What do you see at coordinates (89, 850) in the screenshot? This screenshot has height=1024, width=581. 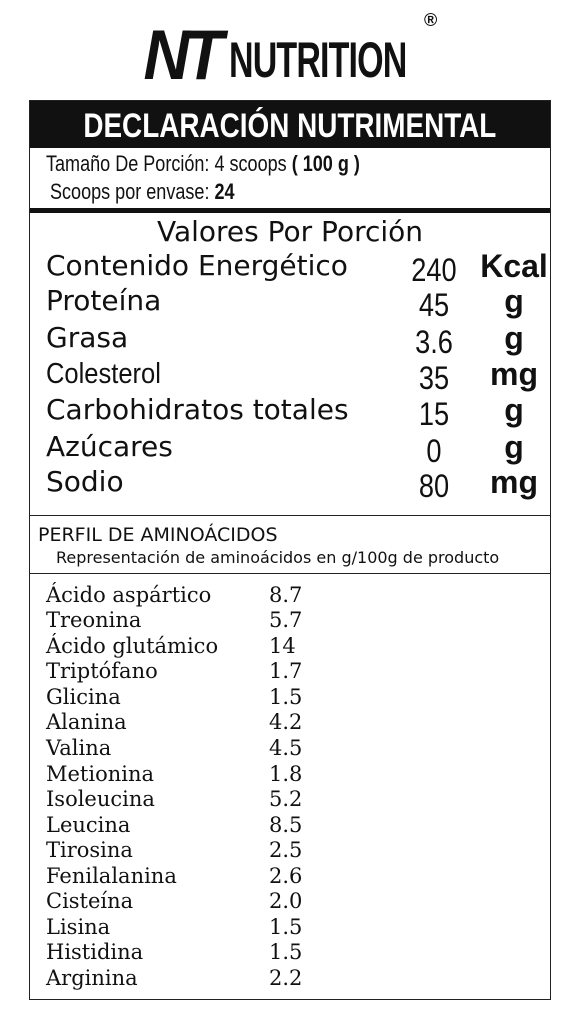 I see `amino-name: Tirosina` at bounding box center [89, 850].